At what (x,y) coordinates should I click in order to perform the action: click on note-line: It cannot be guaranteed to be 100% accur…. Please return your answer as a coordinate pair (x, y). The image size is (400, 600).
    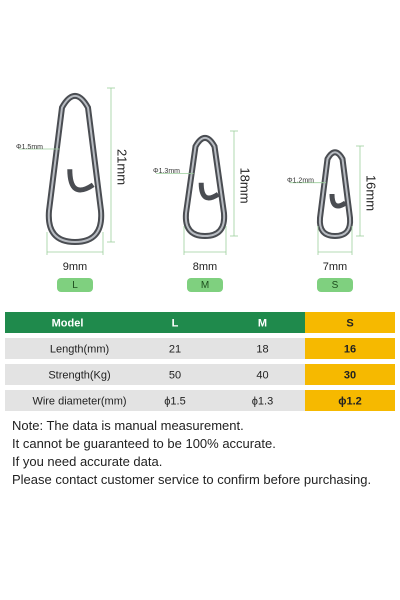
    Looking at the image, I should click on (144, 443).